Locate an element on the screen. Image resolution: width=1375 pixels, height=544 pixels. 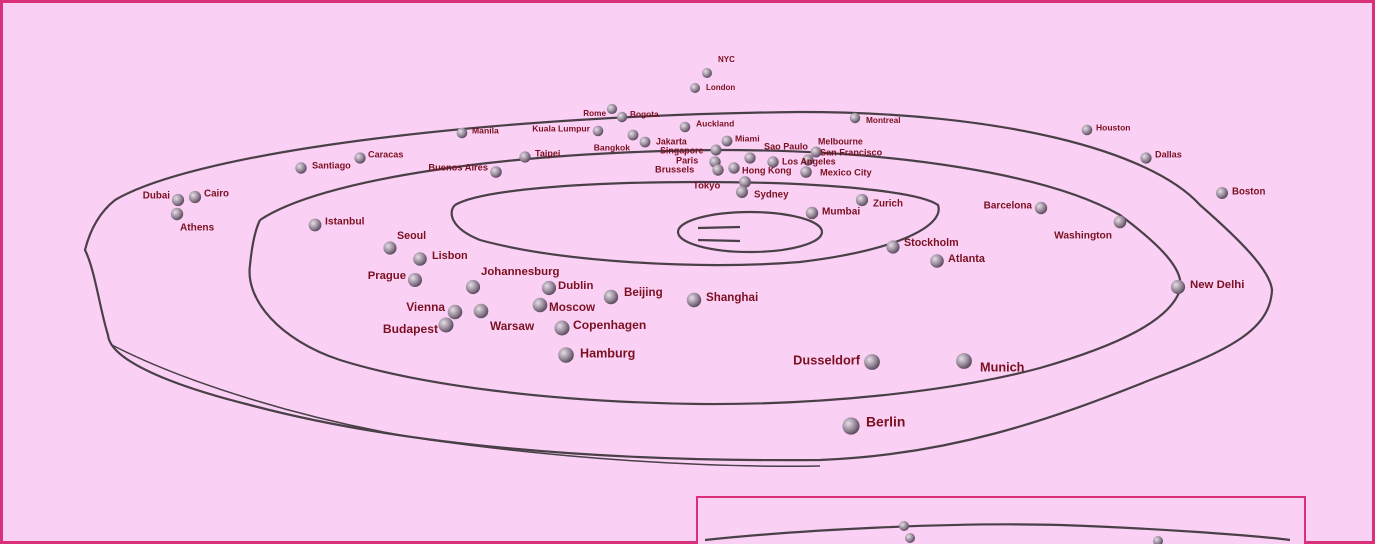
city-label: Prague is located at coordinates (387, 276).